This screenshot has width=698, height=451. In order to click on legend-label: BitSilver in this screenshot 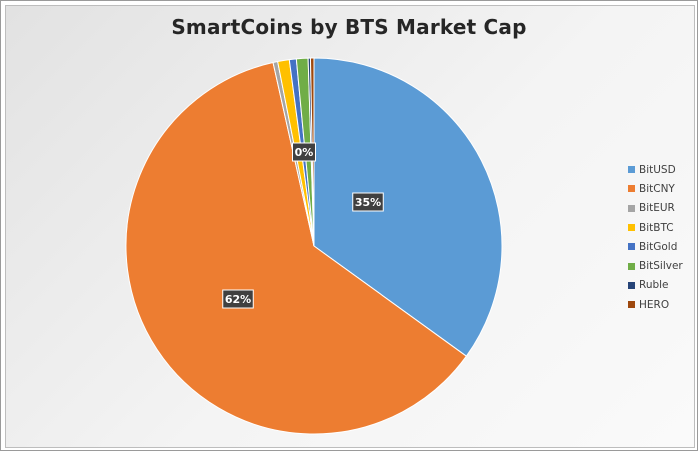, I will do `click(661, 266)`.